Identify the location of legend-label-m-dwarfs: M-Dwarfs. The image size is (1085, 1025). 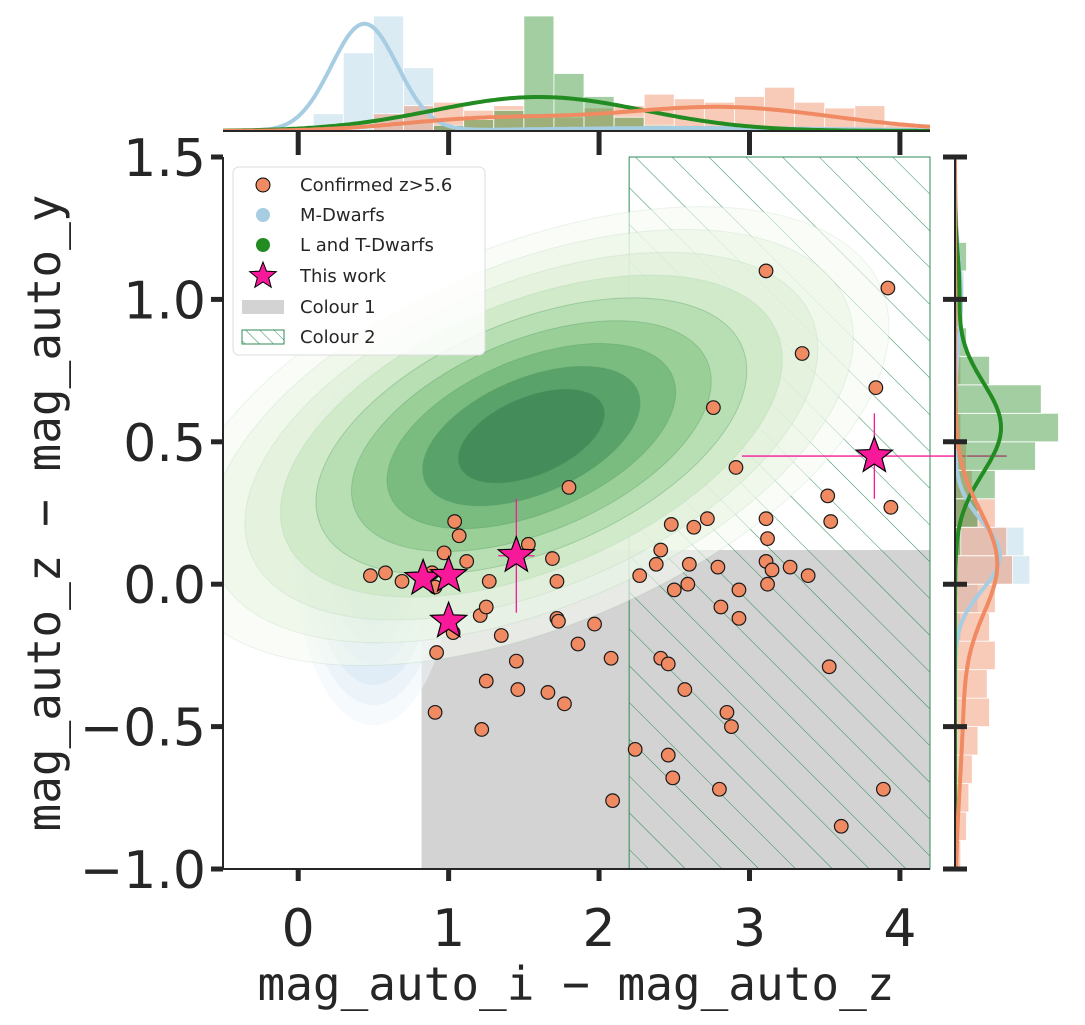
(342, 215).